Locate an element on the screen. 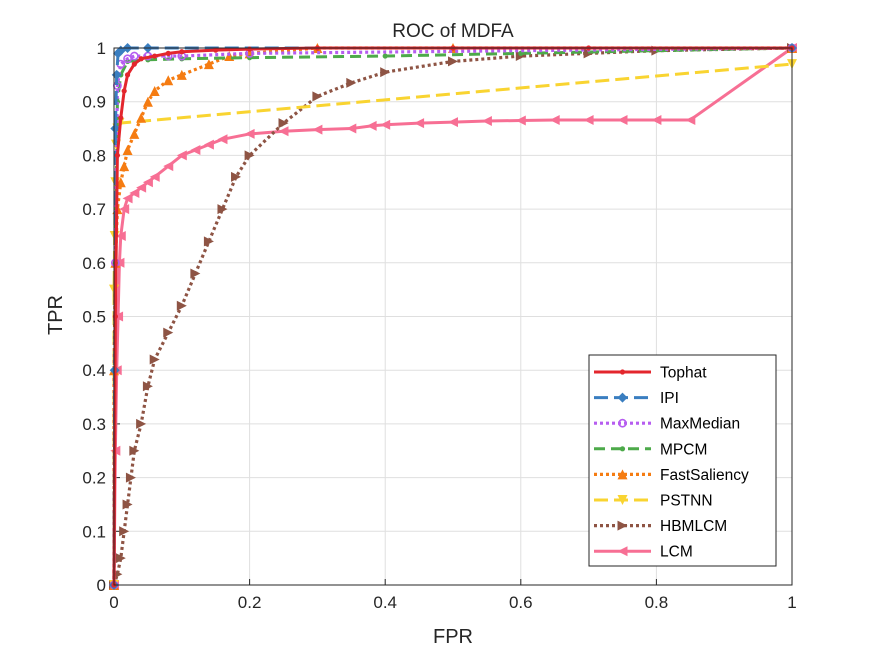 The width and height of the screenshot is (875, 656). y-tick-label: 0.9 is located at coordinates (94, 102).